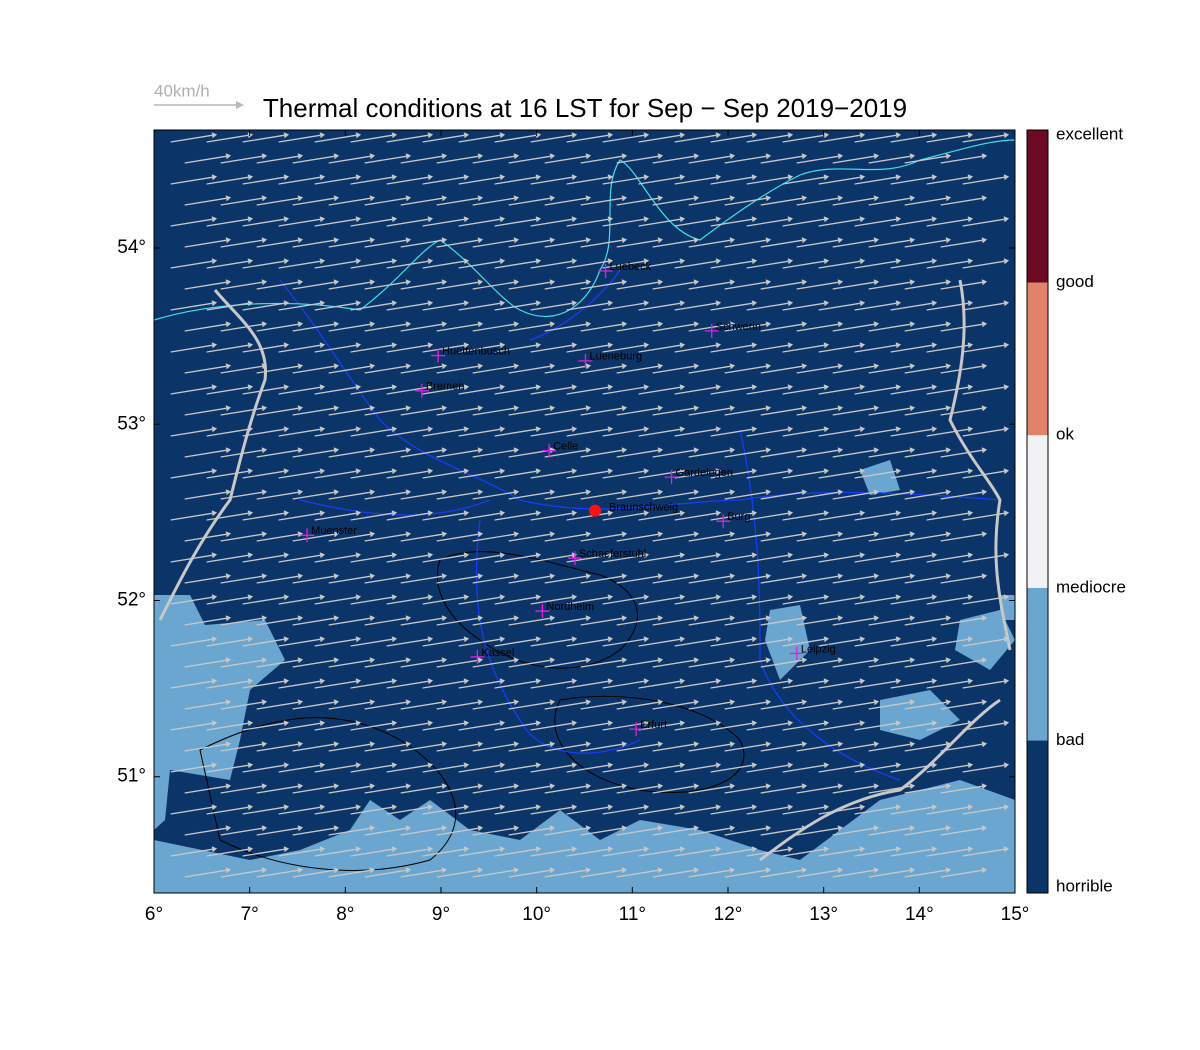 This screenshot has width=1200, height=1050. Describe the element at coordinates (441, 914) in the screenshot. I see `x-tick-label: 9°` at that location.